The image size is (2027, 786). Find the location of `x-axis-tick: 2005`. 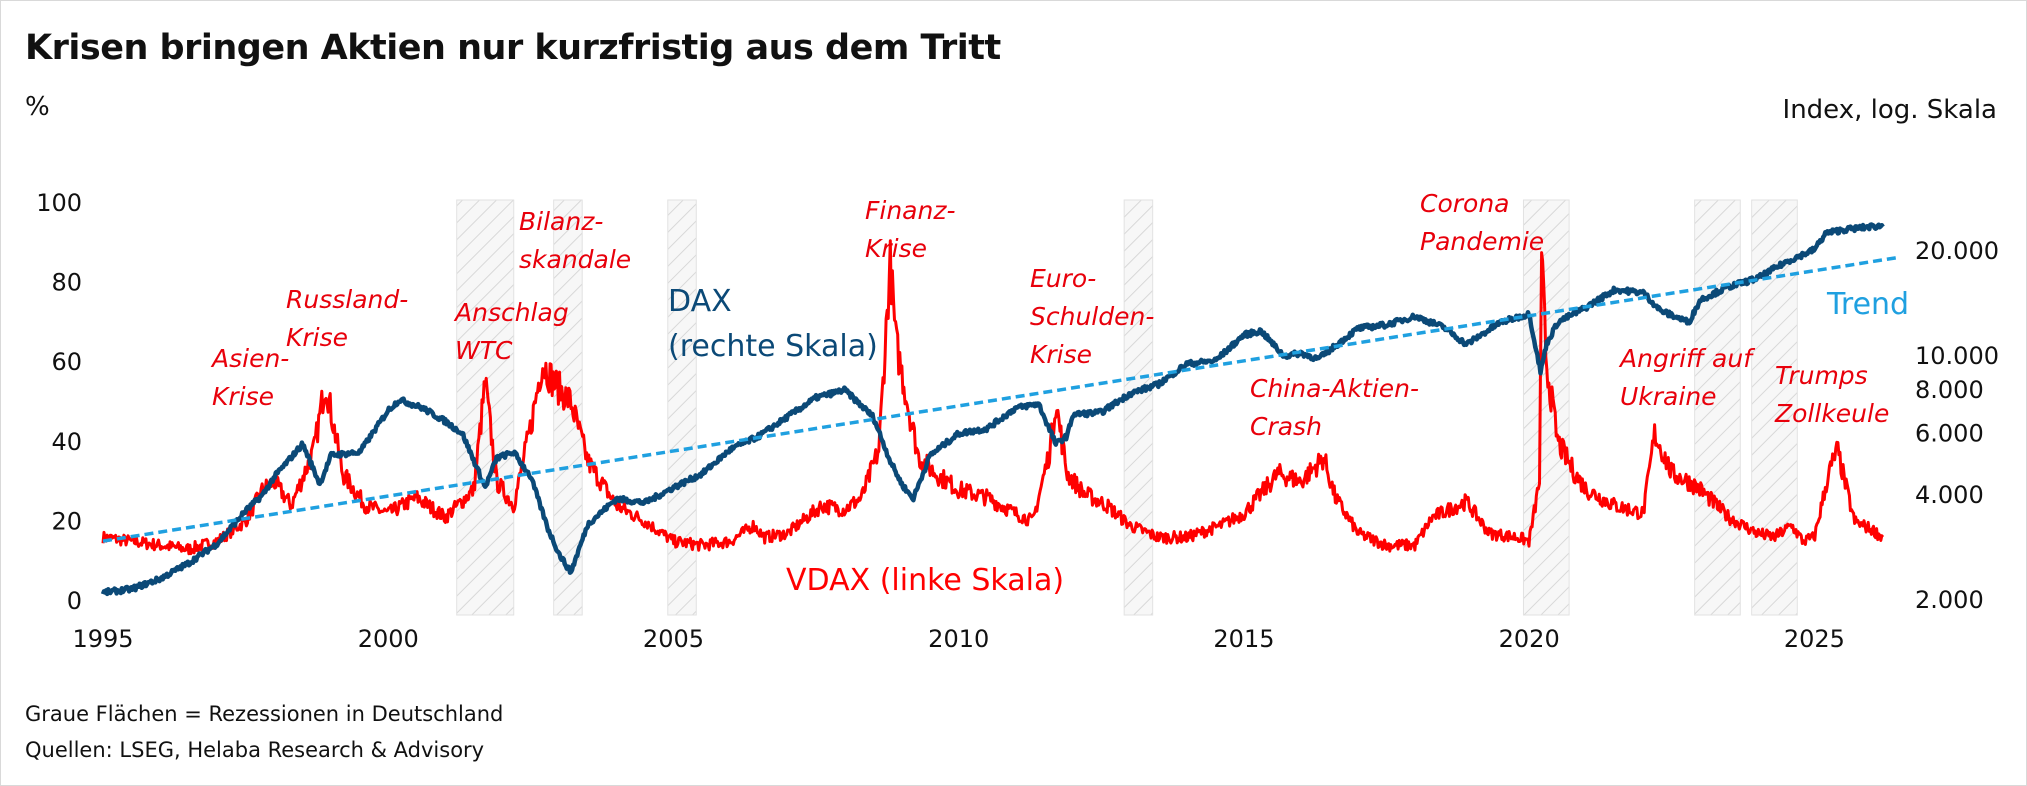

x-axis-tick: 2005 is located at coordinates (673, 639).